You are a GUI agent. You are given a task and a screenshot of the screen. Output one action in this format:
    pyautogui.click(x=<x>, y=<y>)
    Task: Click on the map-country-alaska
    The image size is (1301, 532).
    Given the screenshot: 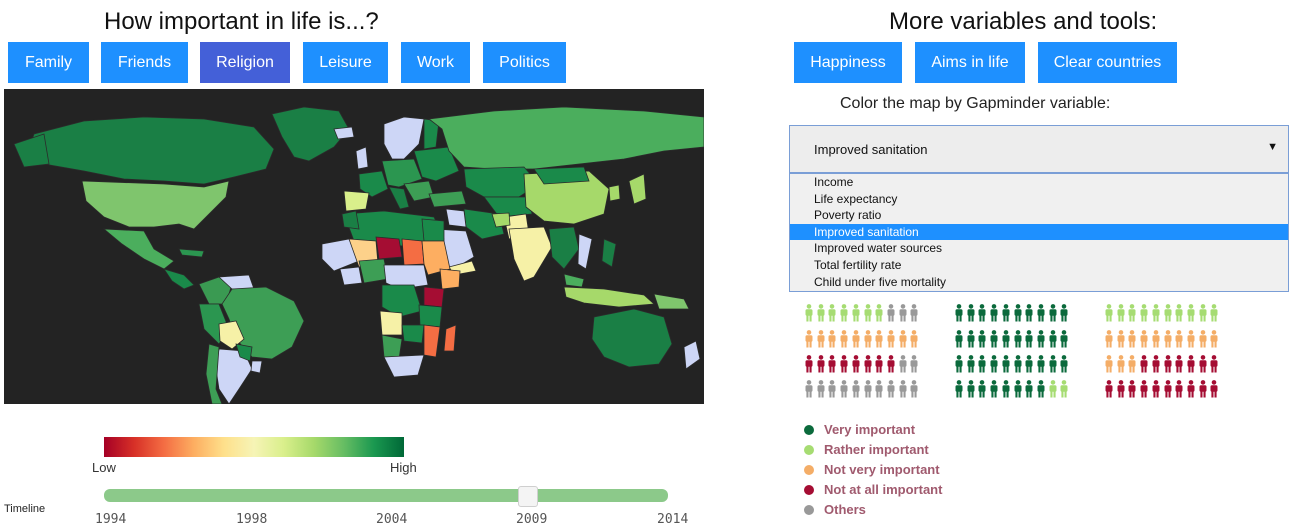 What is the action you would take?
    pyautogui.click(x=31, y=150)
    